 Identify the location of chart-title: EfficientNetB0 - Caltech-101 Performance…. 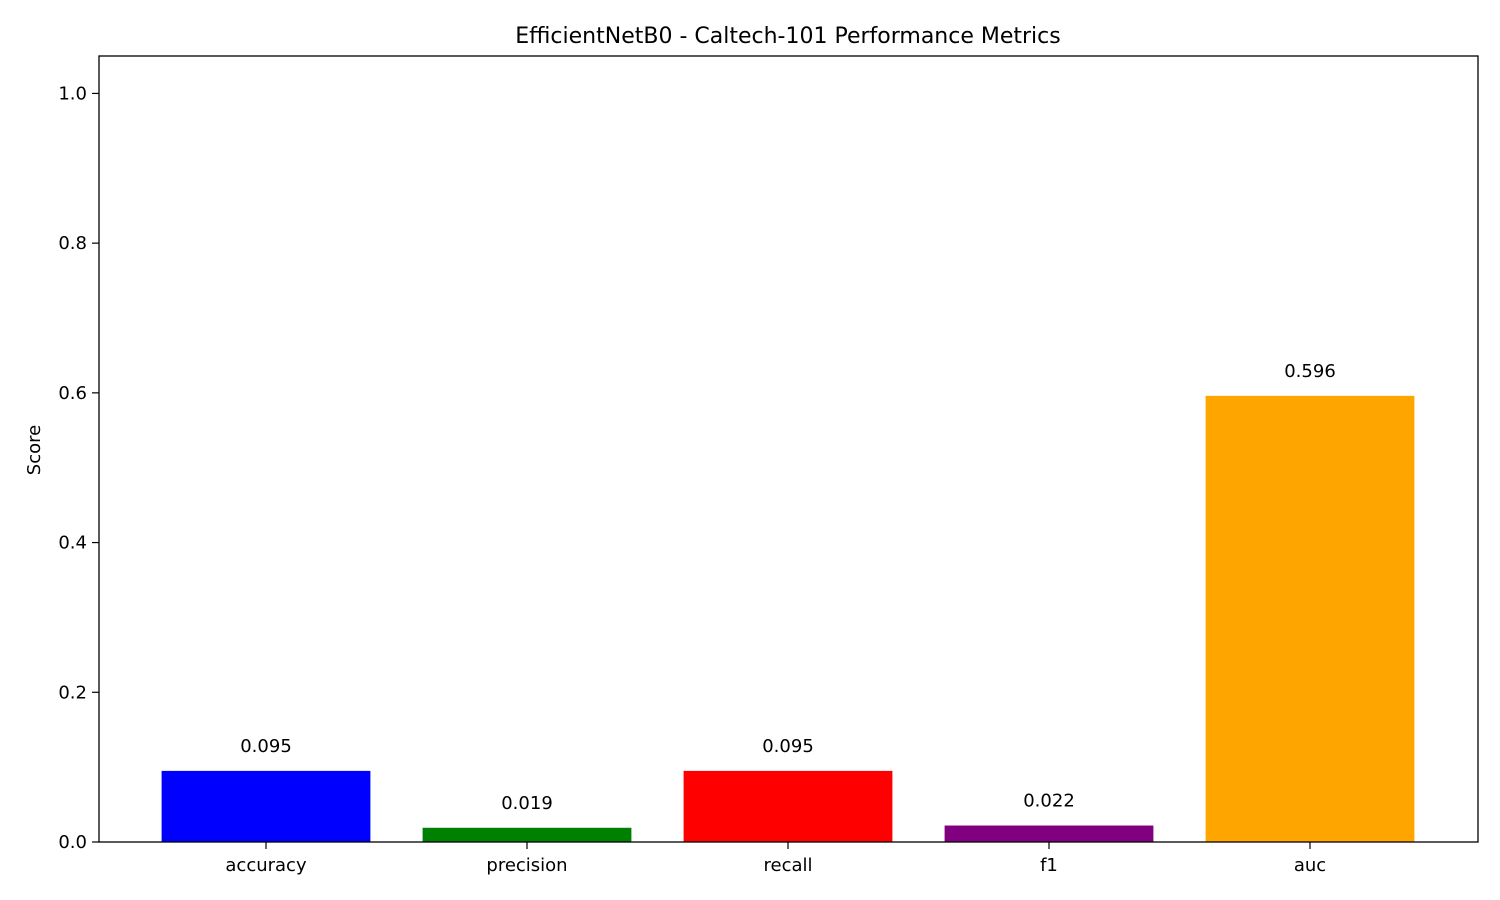
(787, 36).